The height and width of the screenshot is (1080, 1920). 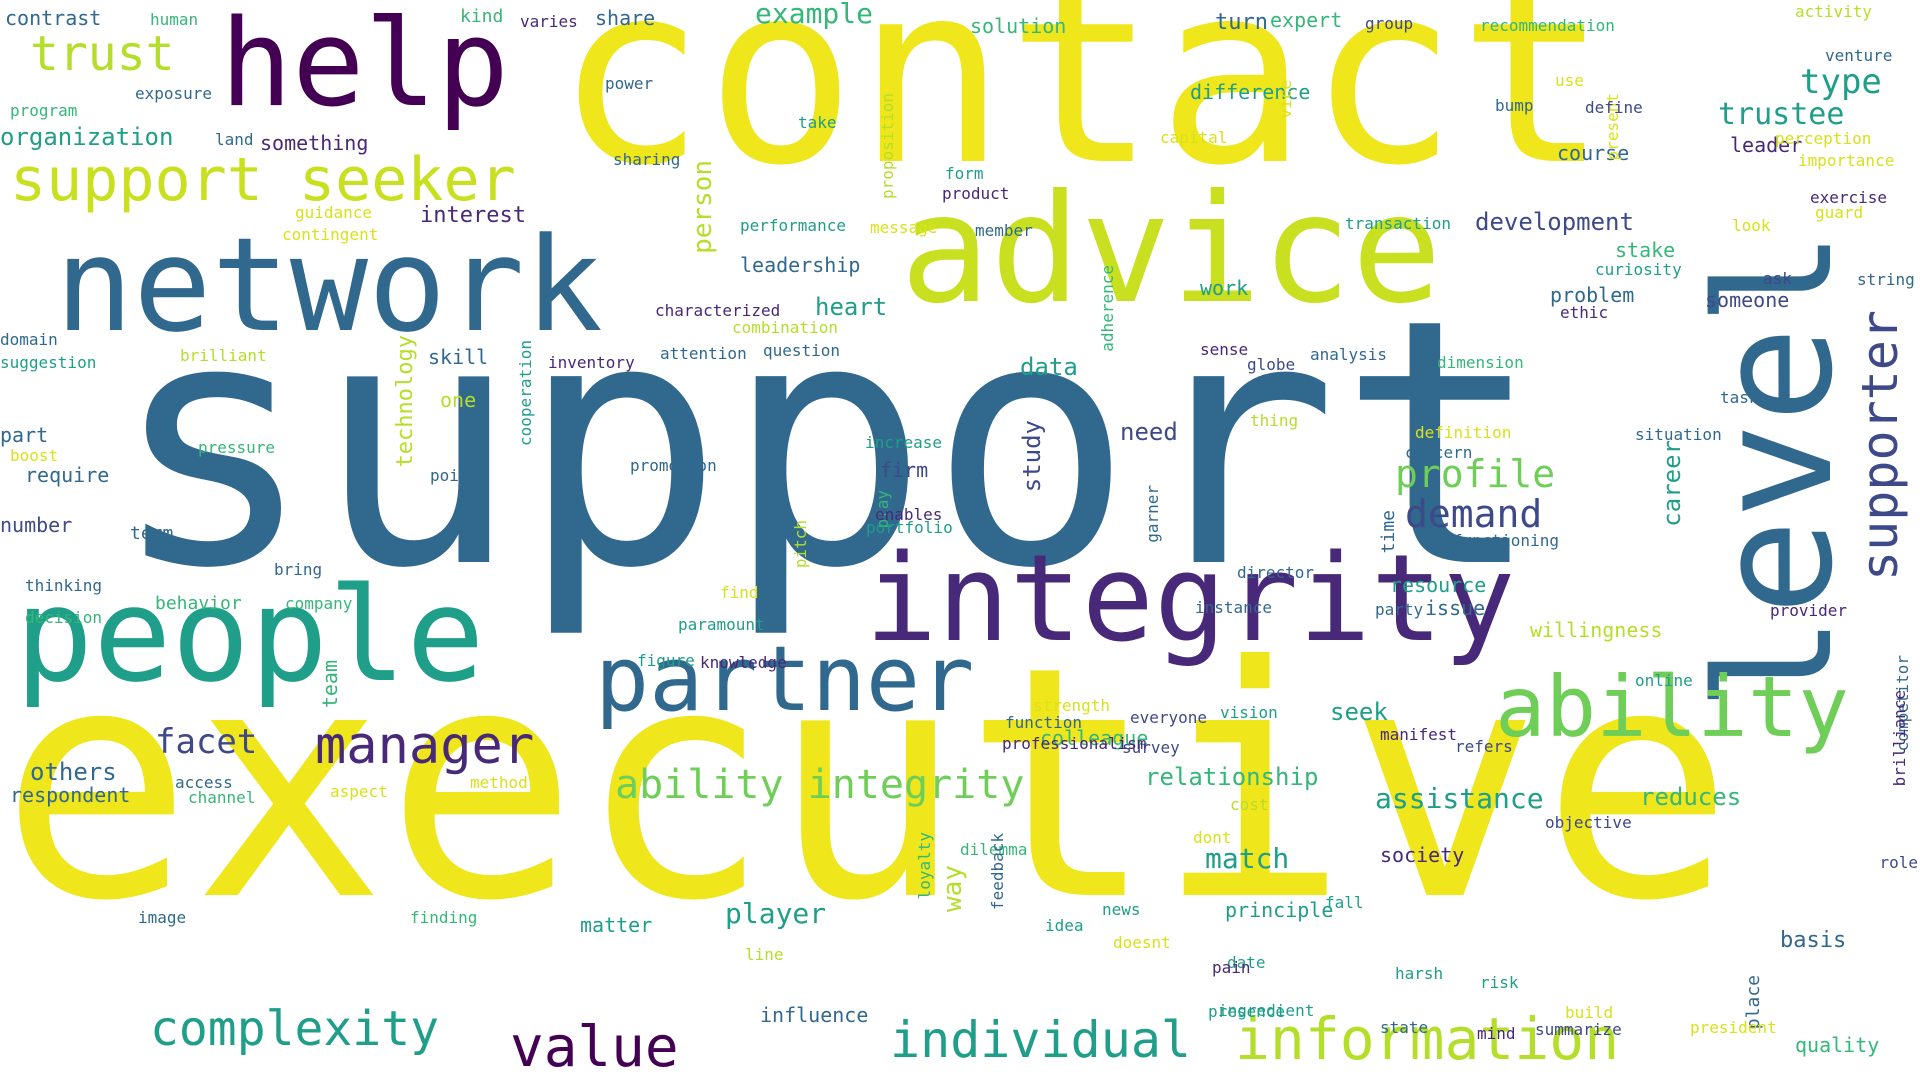 What do you see at coordinates (1149, 432) in the screenshot?
I see `word-need: need` at bounding box center [1149, 432].